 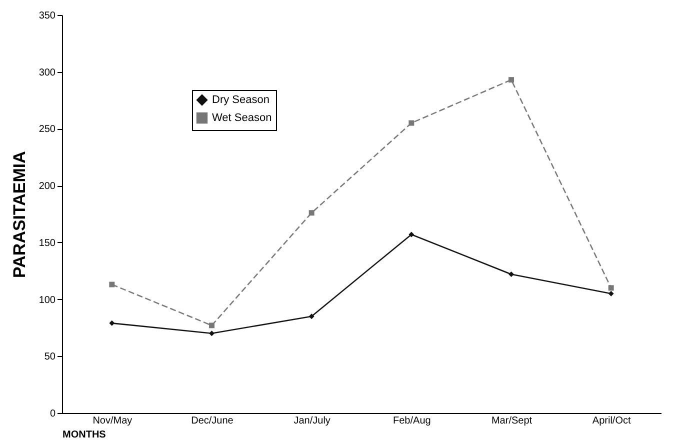 I want to click on y-tick-label: 100, so click(x=47, y=300).